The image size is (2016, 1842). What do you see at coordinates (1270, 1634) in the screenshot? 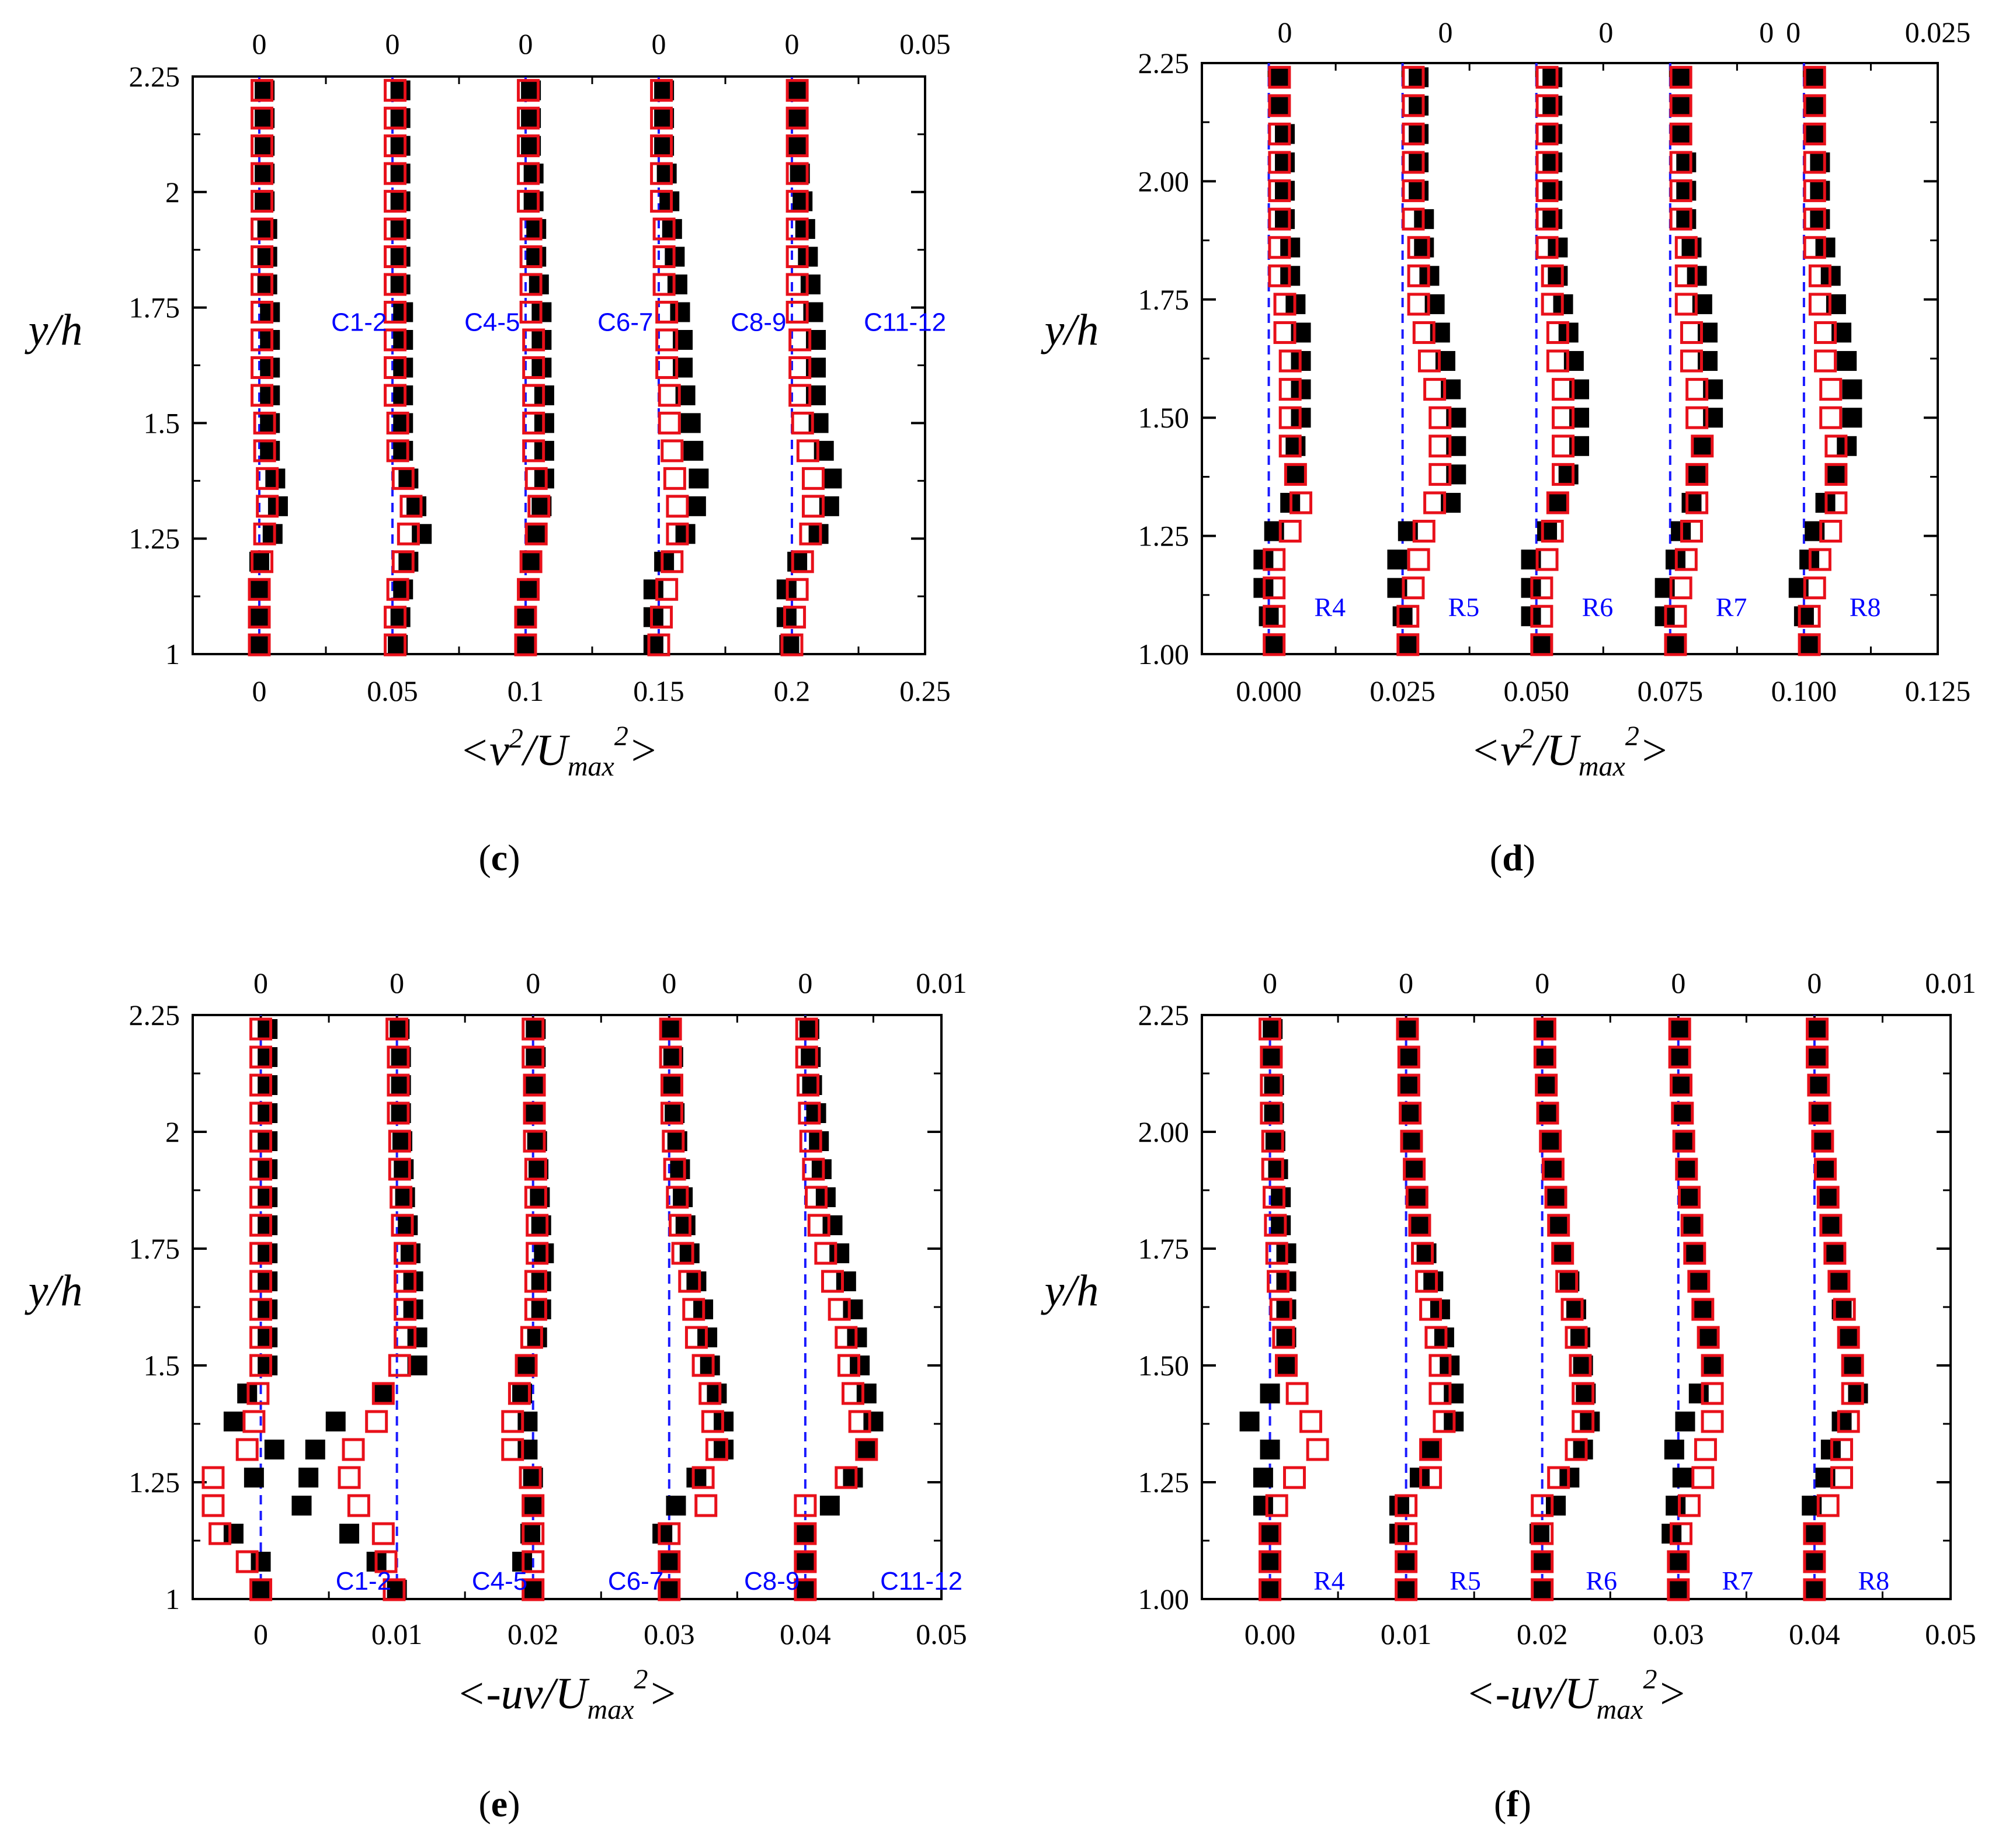
I see `x-tick-label: 0.00` at bounding box center [1270, 1634].